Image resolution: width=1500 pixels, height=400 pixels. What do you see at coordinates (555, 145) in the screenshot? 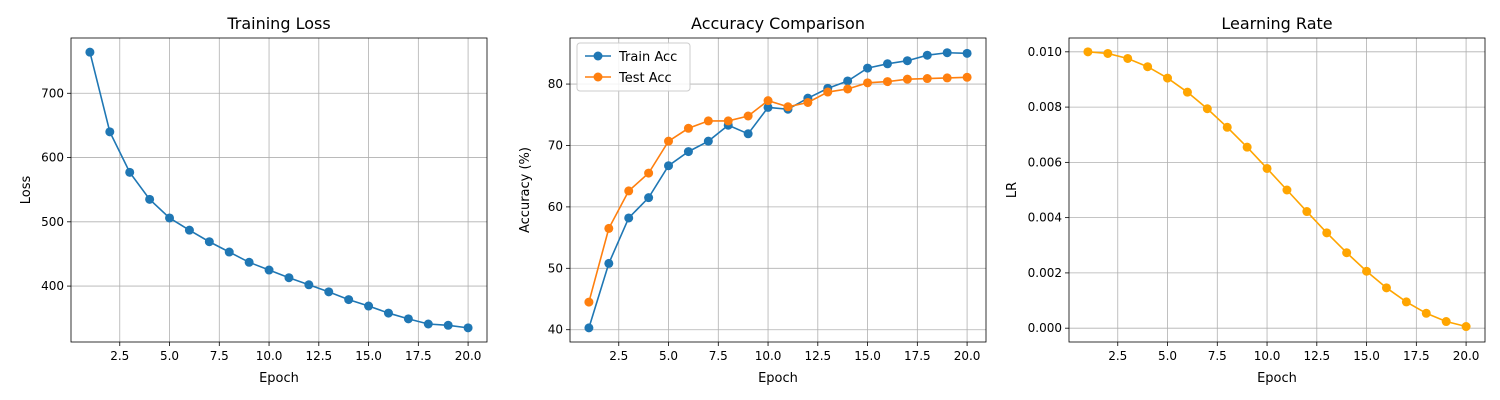
I see `y-tick-label: 70` at bounding box center [555, 145].